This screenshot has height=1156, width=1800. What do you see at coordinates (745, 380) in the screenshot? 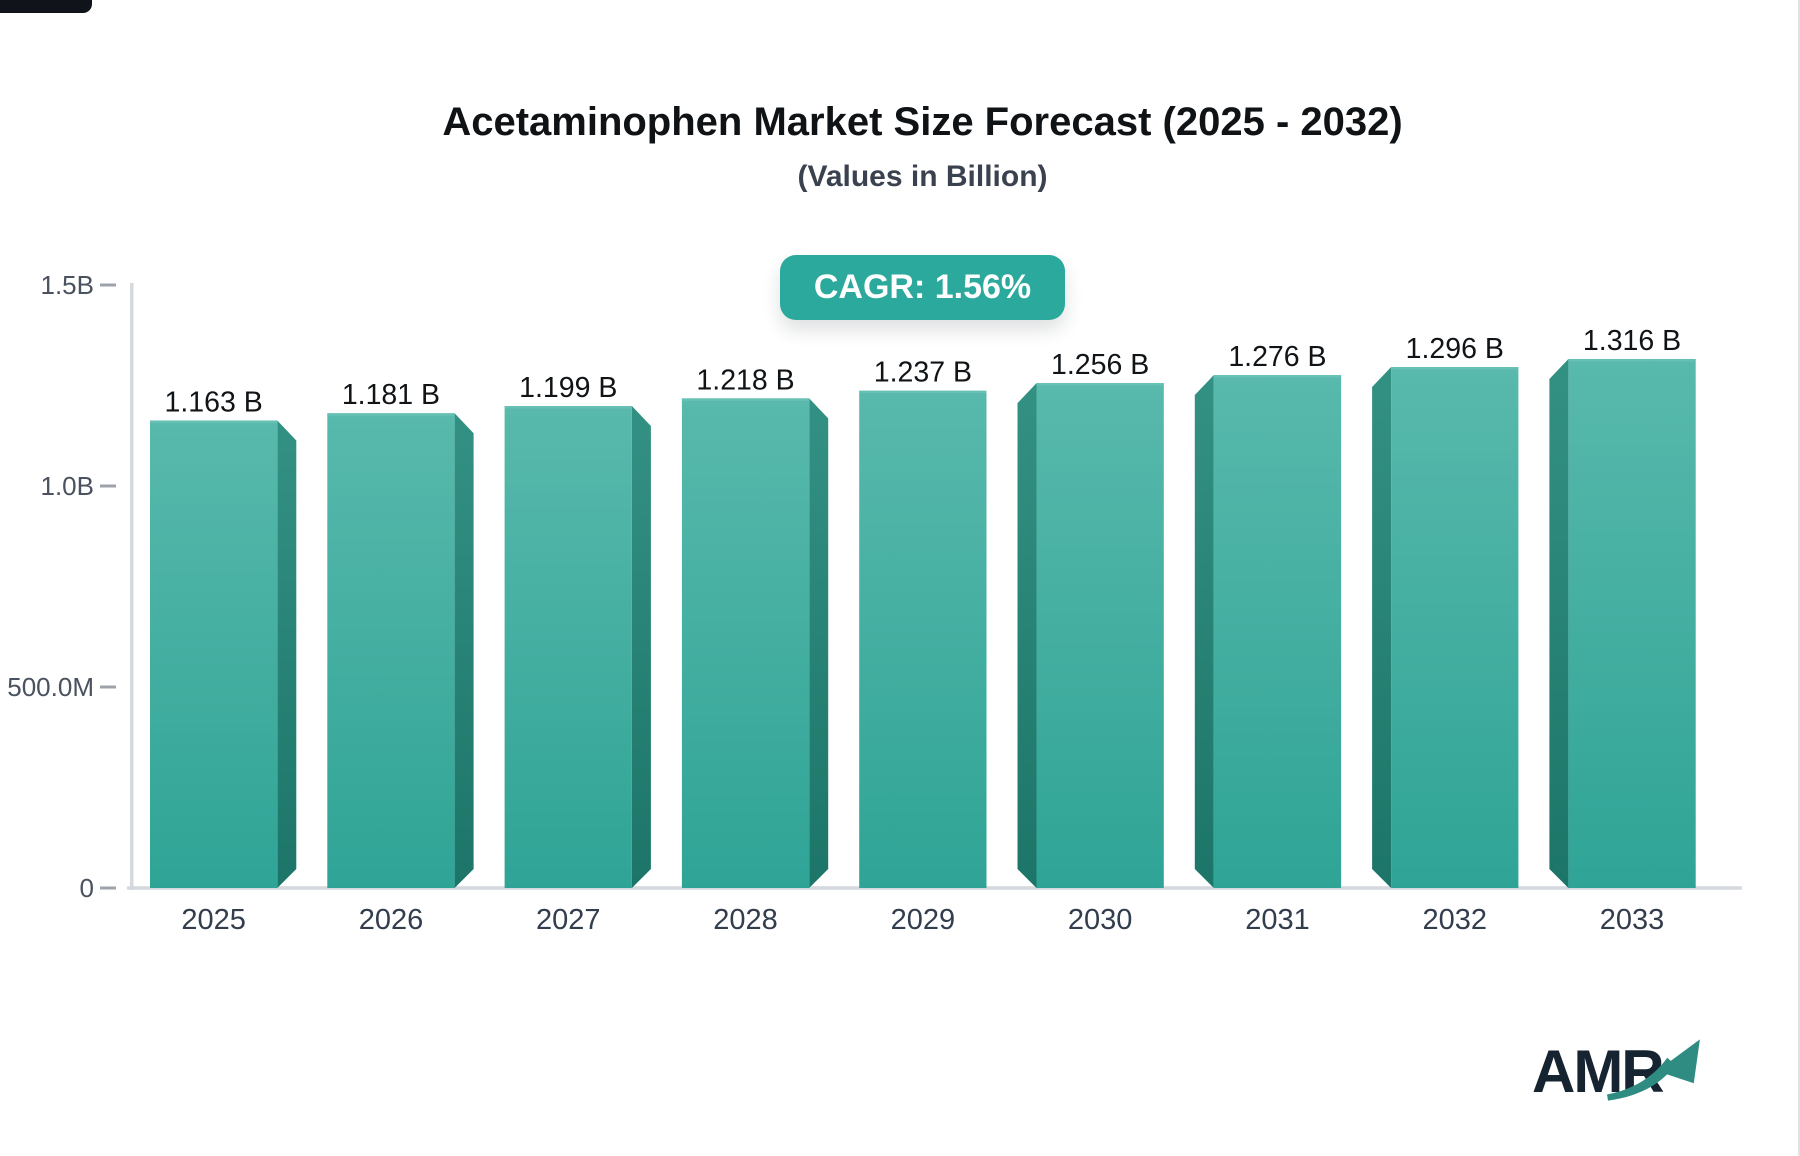
I see `bar-value-label: 1.218 B` at bounding box center [745, 380].